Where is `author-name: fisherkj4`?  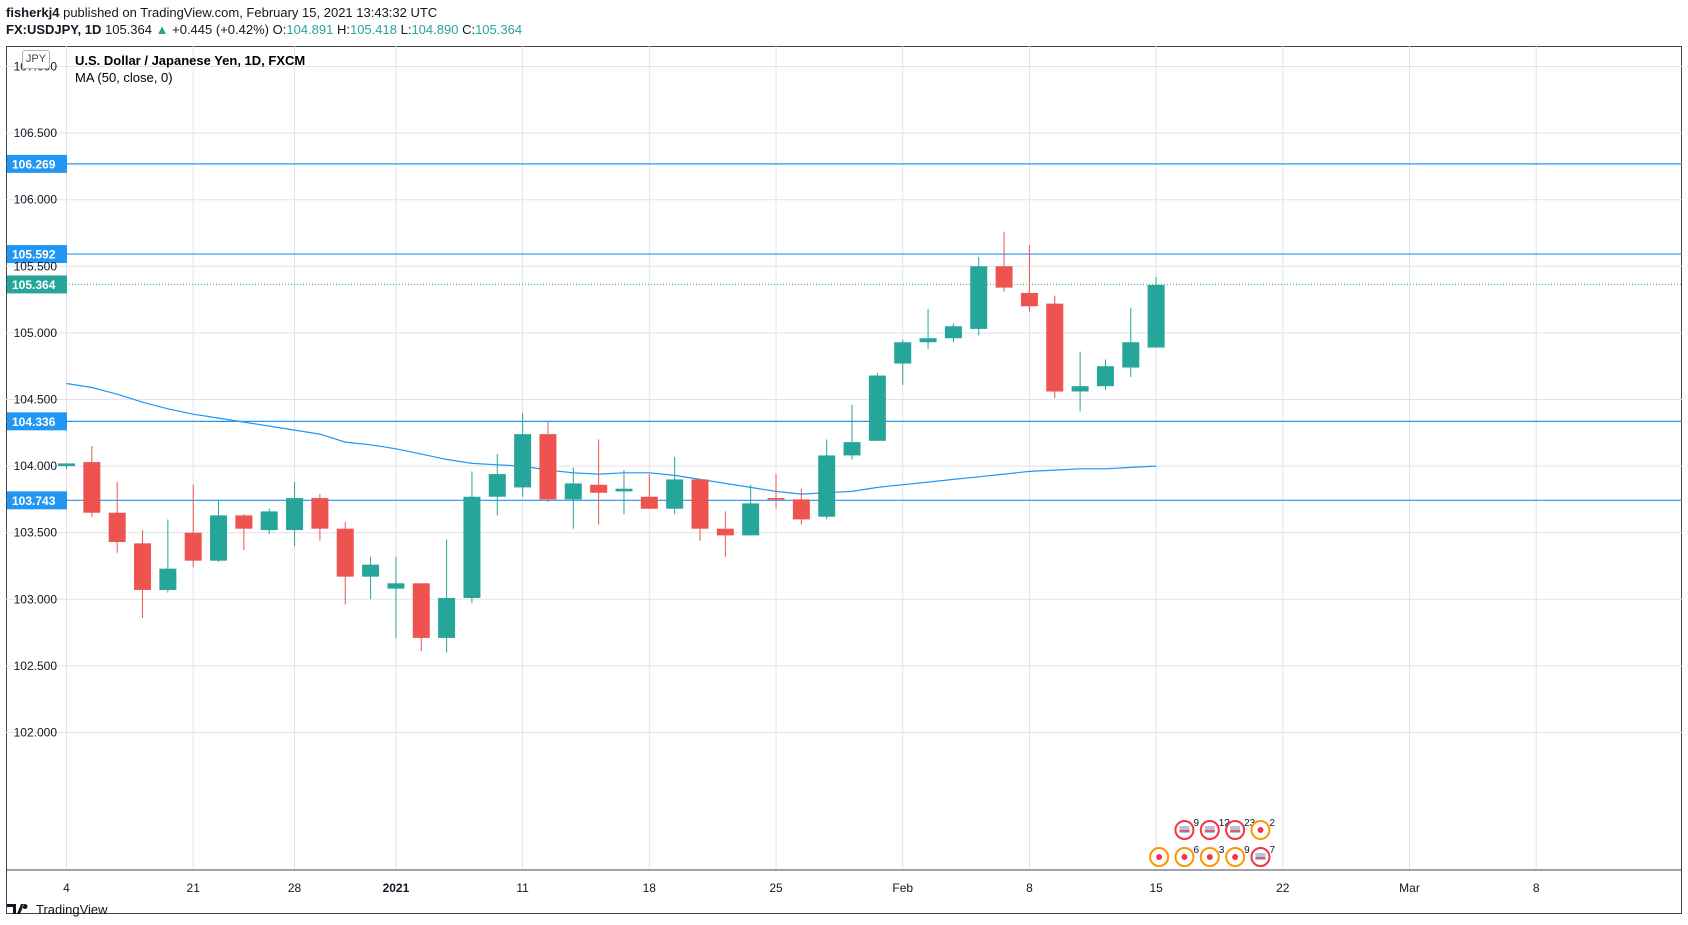
author-name: fisherkj4 is located at coordinates (33, 12).